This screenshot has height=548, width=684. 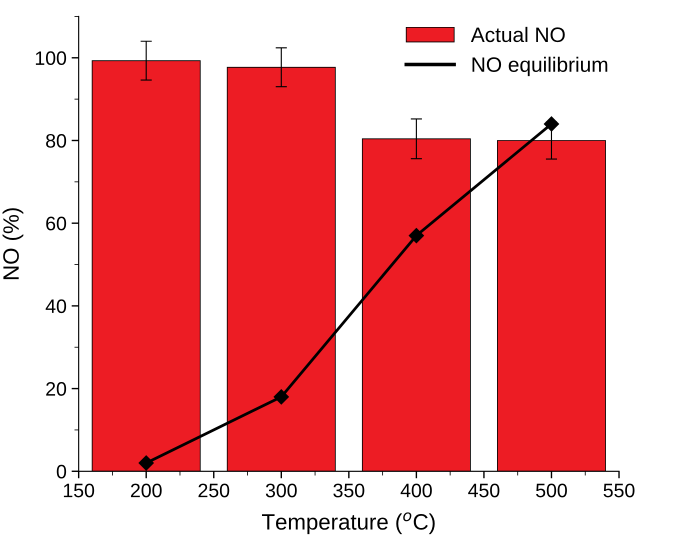 I want to click on y-tick-label: 20, so click(x=56, y=389).